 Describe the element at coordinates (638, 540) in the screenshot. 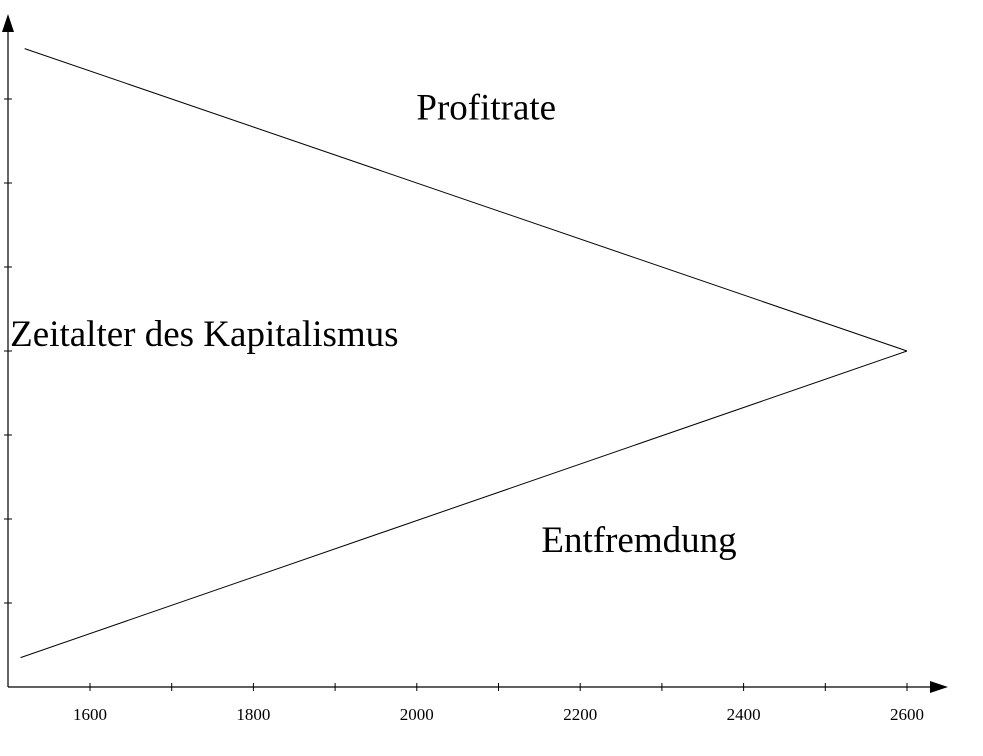

I see `annotation-entfremdung: Entfremdung` at that location.